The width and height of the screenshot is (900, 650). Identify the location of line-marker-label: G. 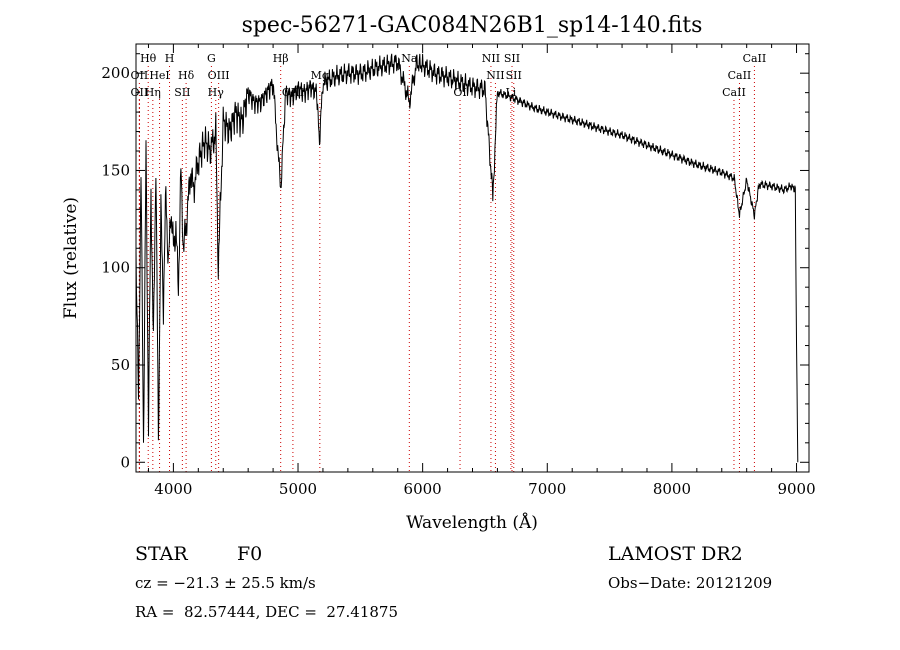
(211, 58).